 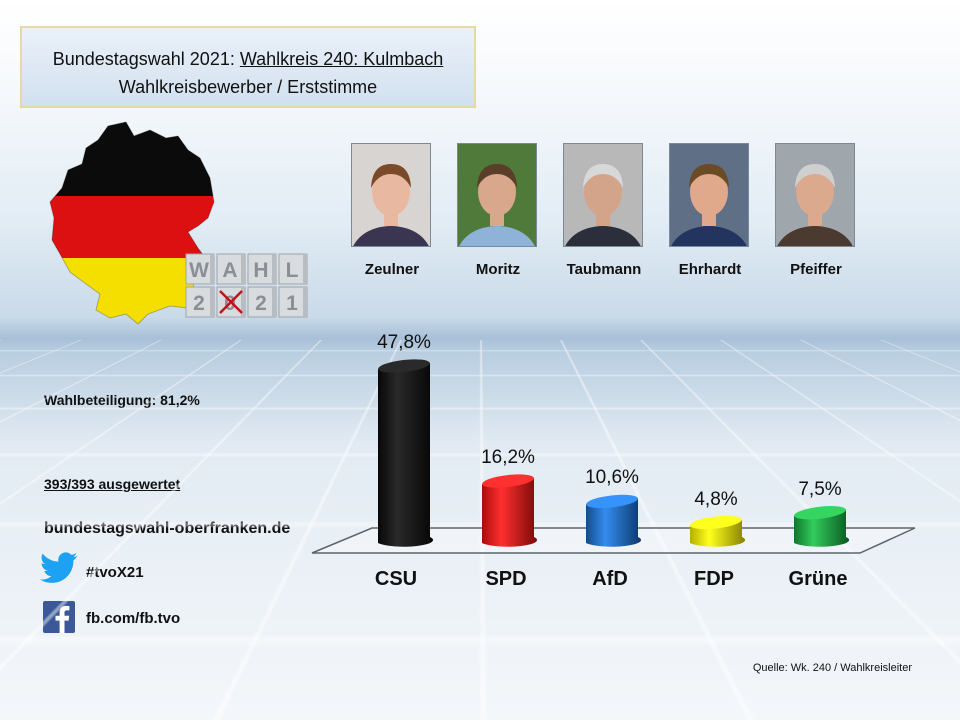 I want to click on title-prefix: Bundestagswahl 2021:, so click(x=146, y=59).